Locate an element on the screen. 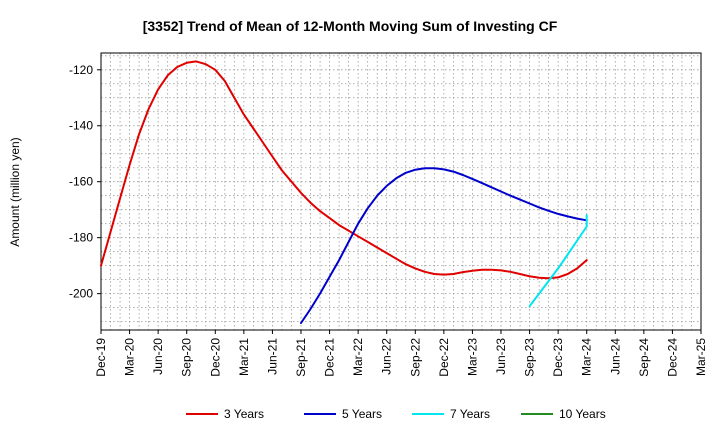  y-tick-label: -200 is located at coordinates (81, 294).